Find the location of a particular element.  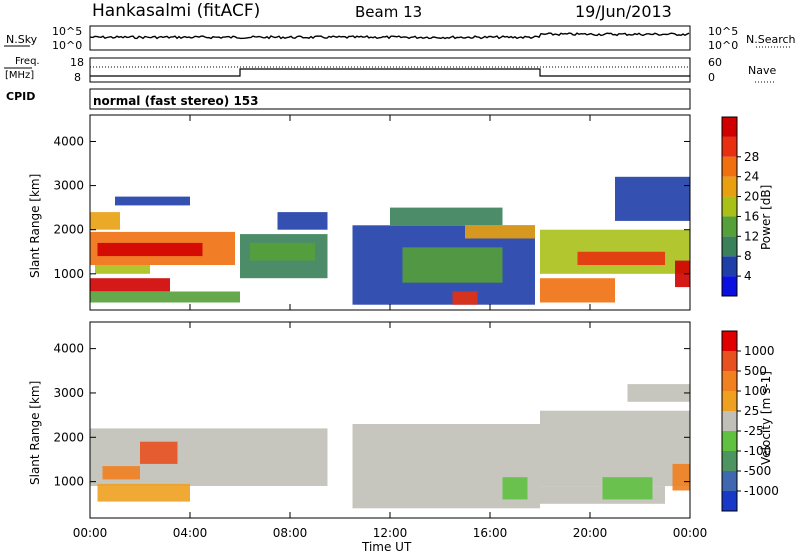

date-title: 19/Jun/2013 is located at coordinates (623, 11).